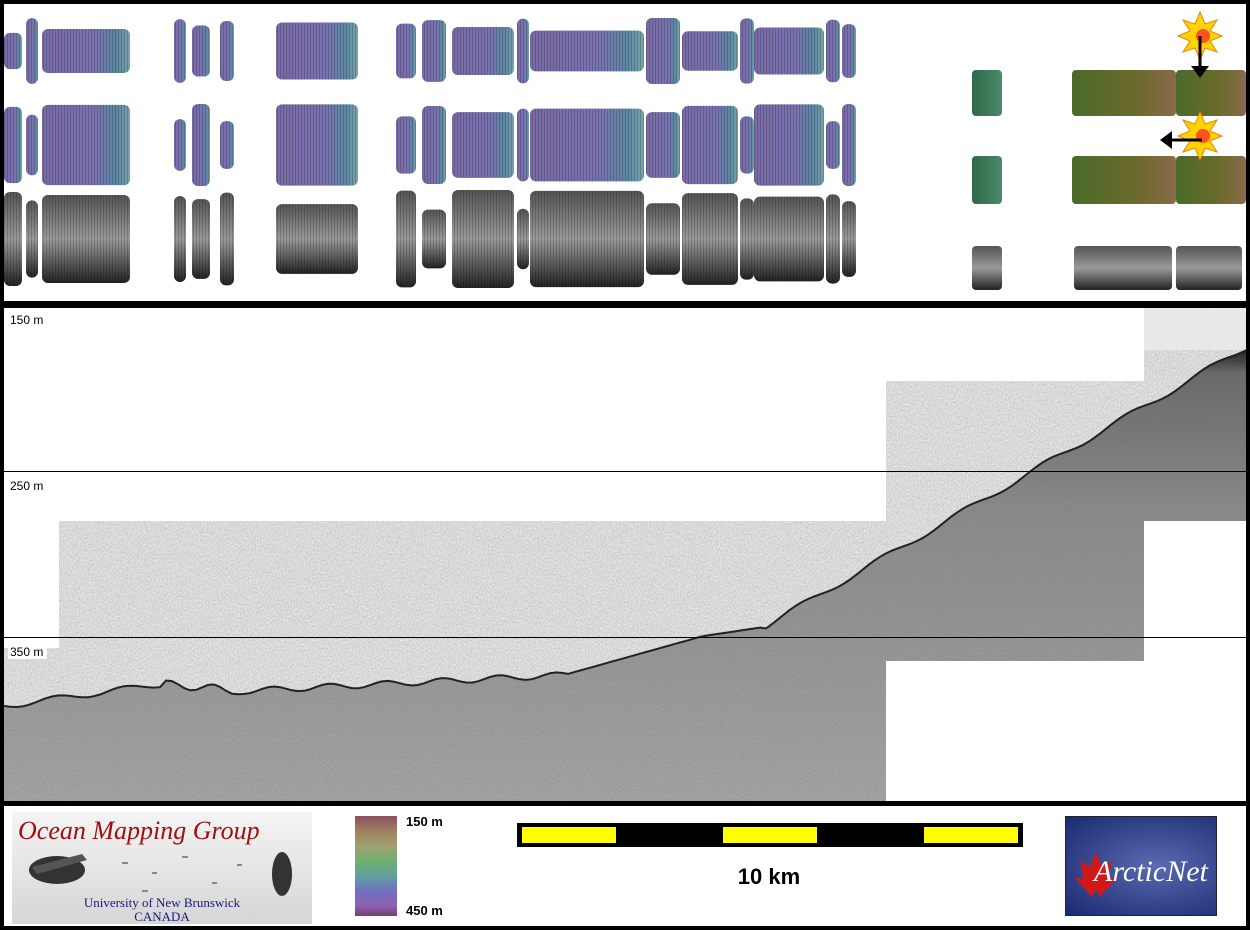 Image resolution: width=1250 pixels, height=930 pixels. What do you see at coordinates (160, 874) in the screenshot?
I see `sonar-vehicle-icon` at bounding box center [160, 874].